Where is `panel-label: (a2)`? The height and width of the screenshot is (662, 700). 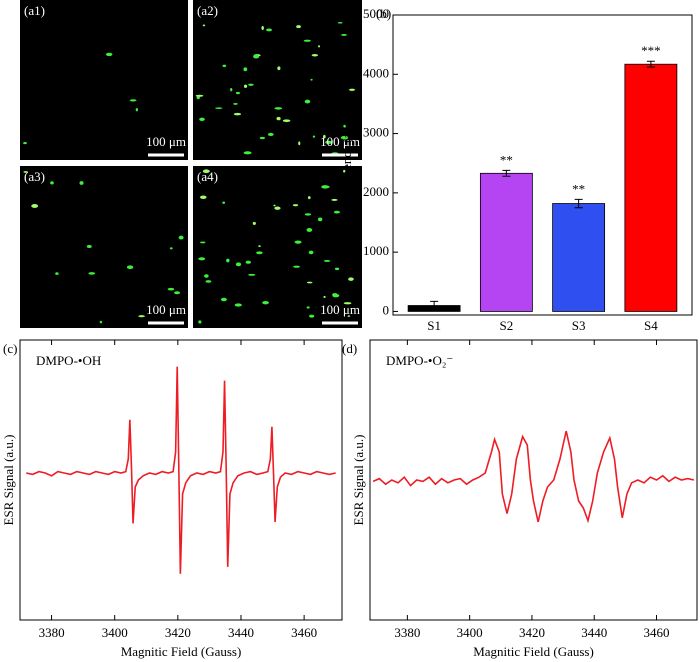
panel-label: (a2) is located at coordinates (207, 10).